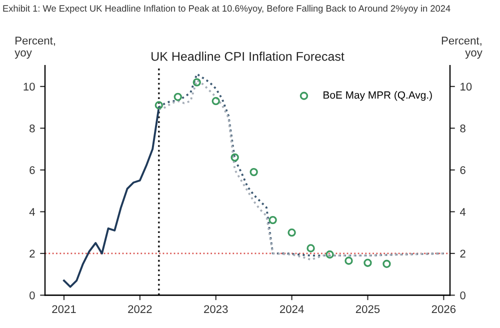  Describe the element at coordinates (29, 86) in the screenshot. I see `y-tick-label: 10` at that location.